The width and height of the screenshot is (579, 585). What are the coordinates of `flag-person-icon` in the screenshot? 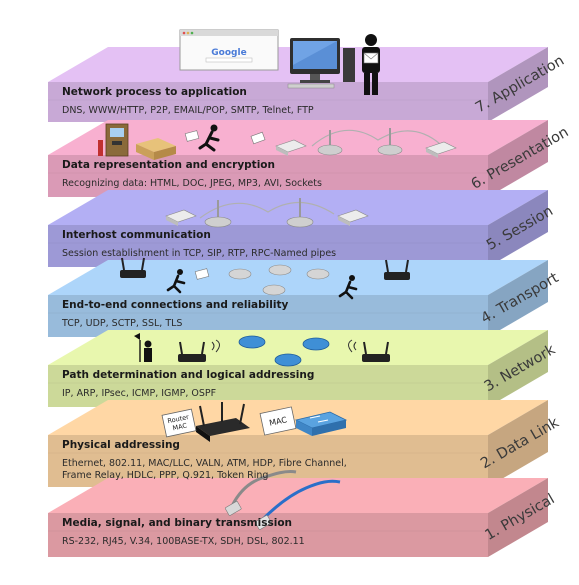 It's located at (143, 347).